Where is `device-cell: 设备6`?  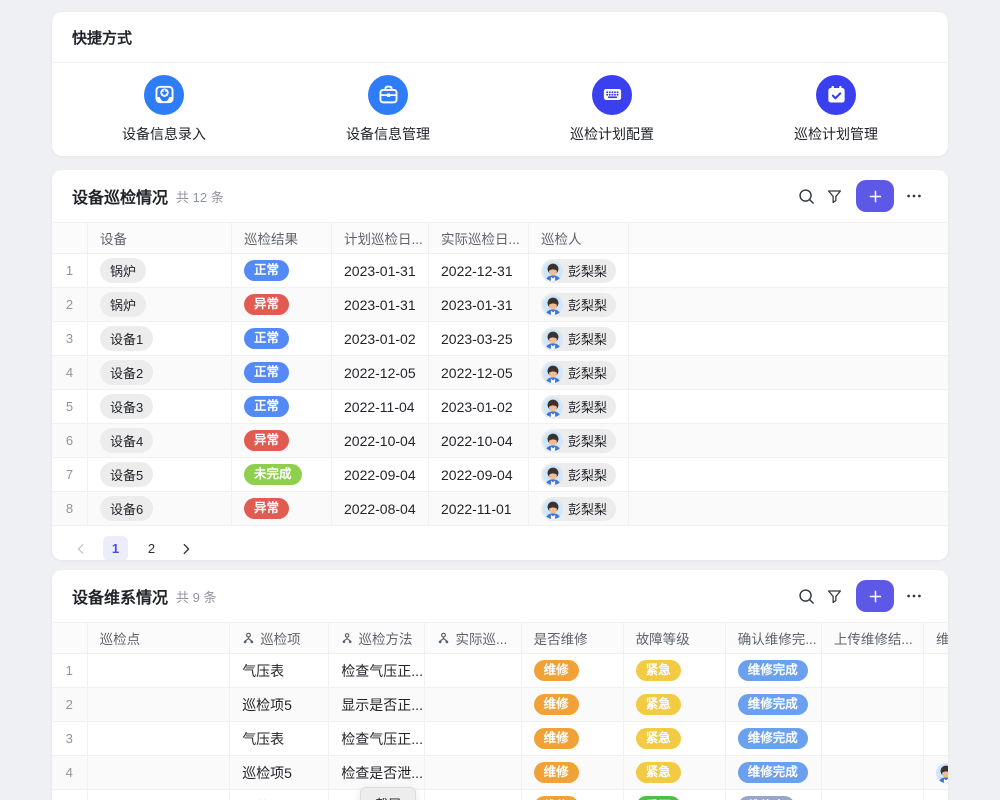 device-cell: 设备6 is located at coordinates (160, 508).